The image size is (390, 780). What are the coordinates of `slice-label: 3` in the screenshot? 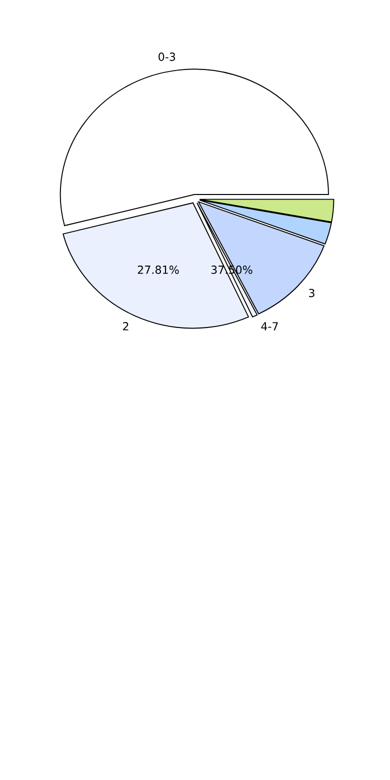 It's located at (311, 293).